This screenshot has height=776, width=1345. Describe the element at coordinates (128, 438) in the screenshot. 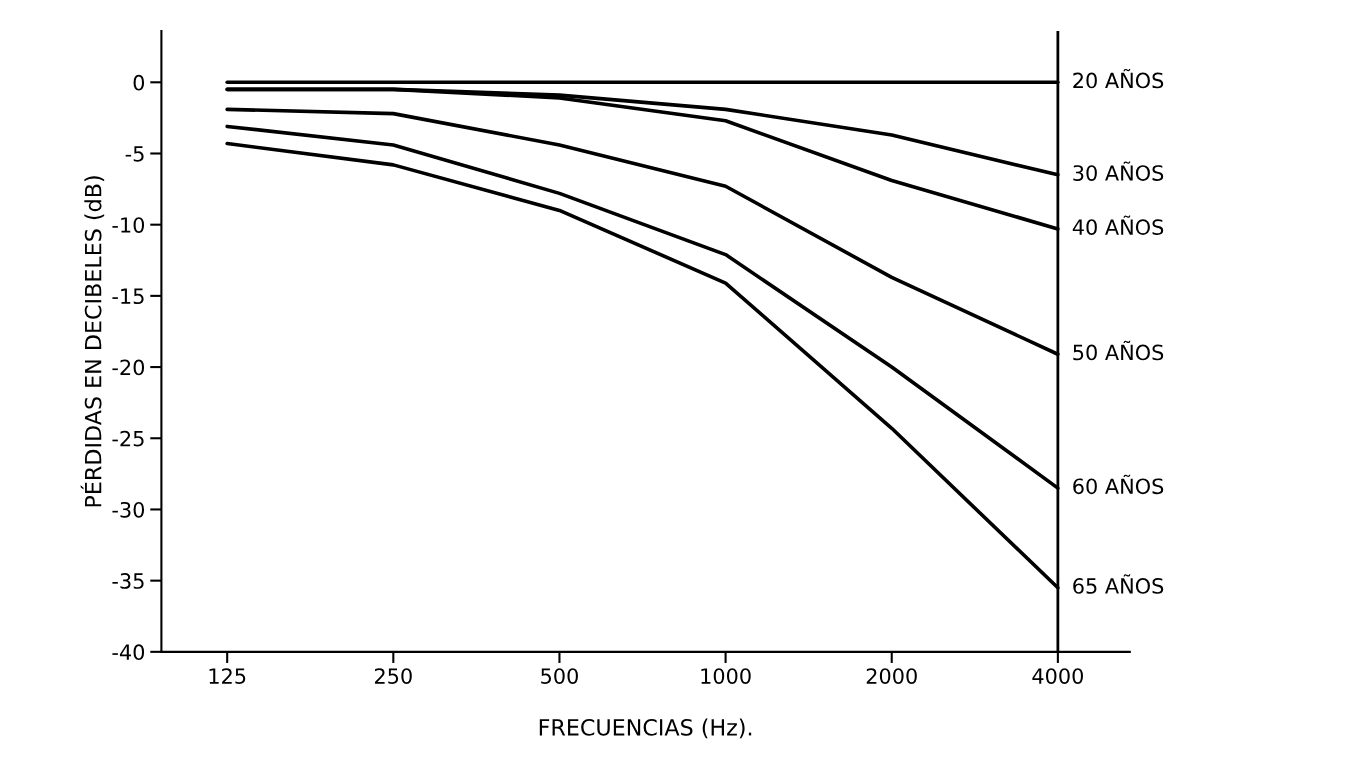

I see `y-tick-label: -25` at that location.